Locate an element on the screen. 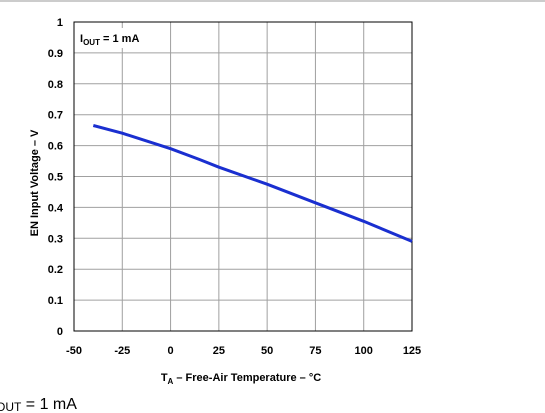  x-axis-title-subscript: A is located at coordinates (171, 381).